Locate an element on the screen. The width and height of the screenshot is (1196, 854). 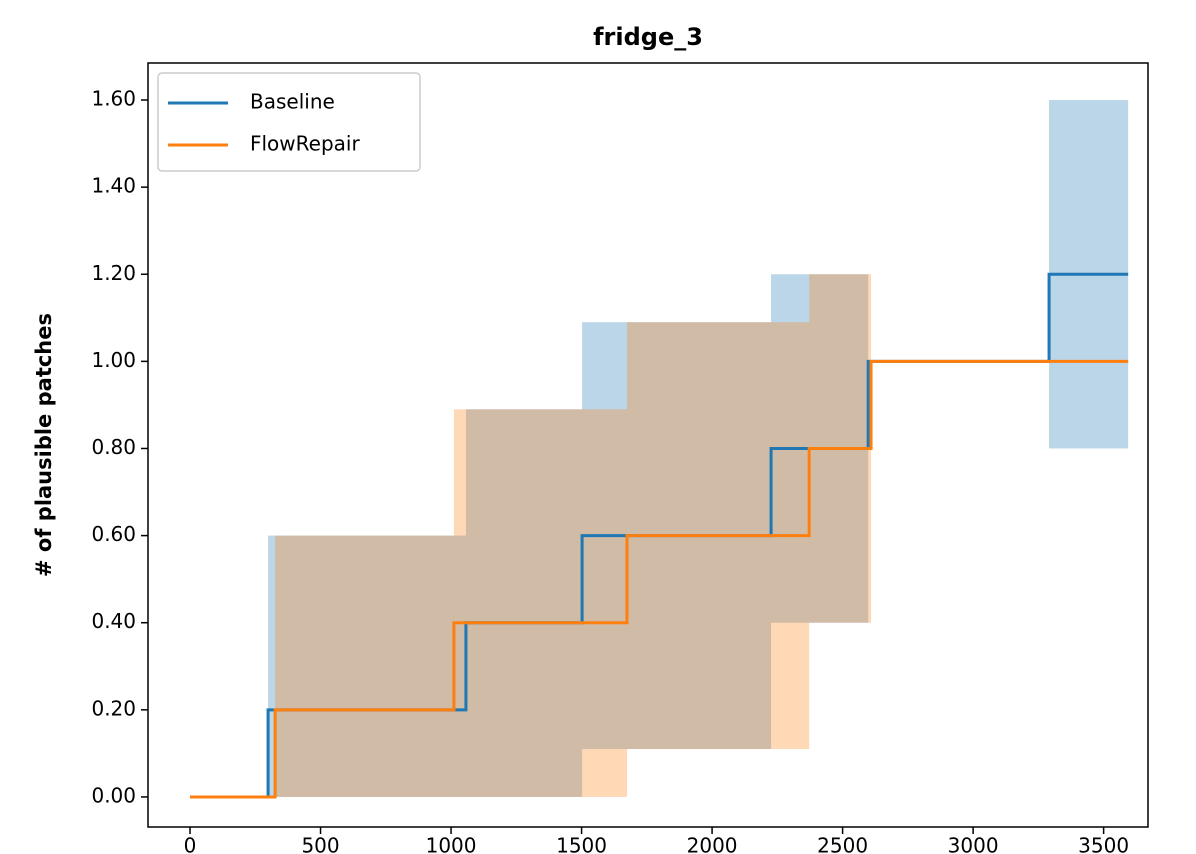
y-tick-label: 0.20 is located at coordinates (113, 708).